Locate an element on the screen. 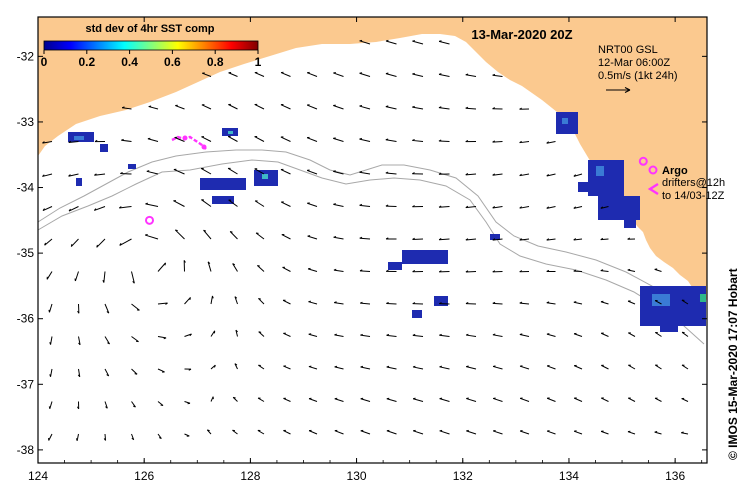 The height and width of the screenshot is (501, 749). x-tick-label: 132 is located at coordinates (463, 476).